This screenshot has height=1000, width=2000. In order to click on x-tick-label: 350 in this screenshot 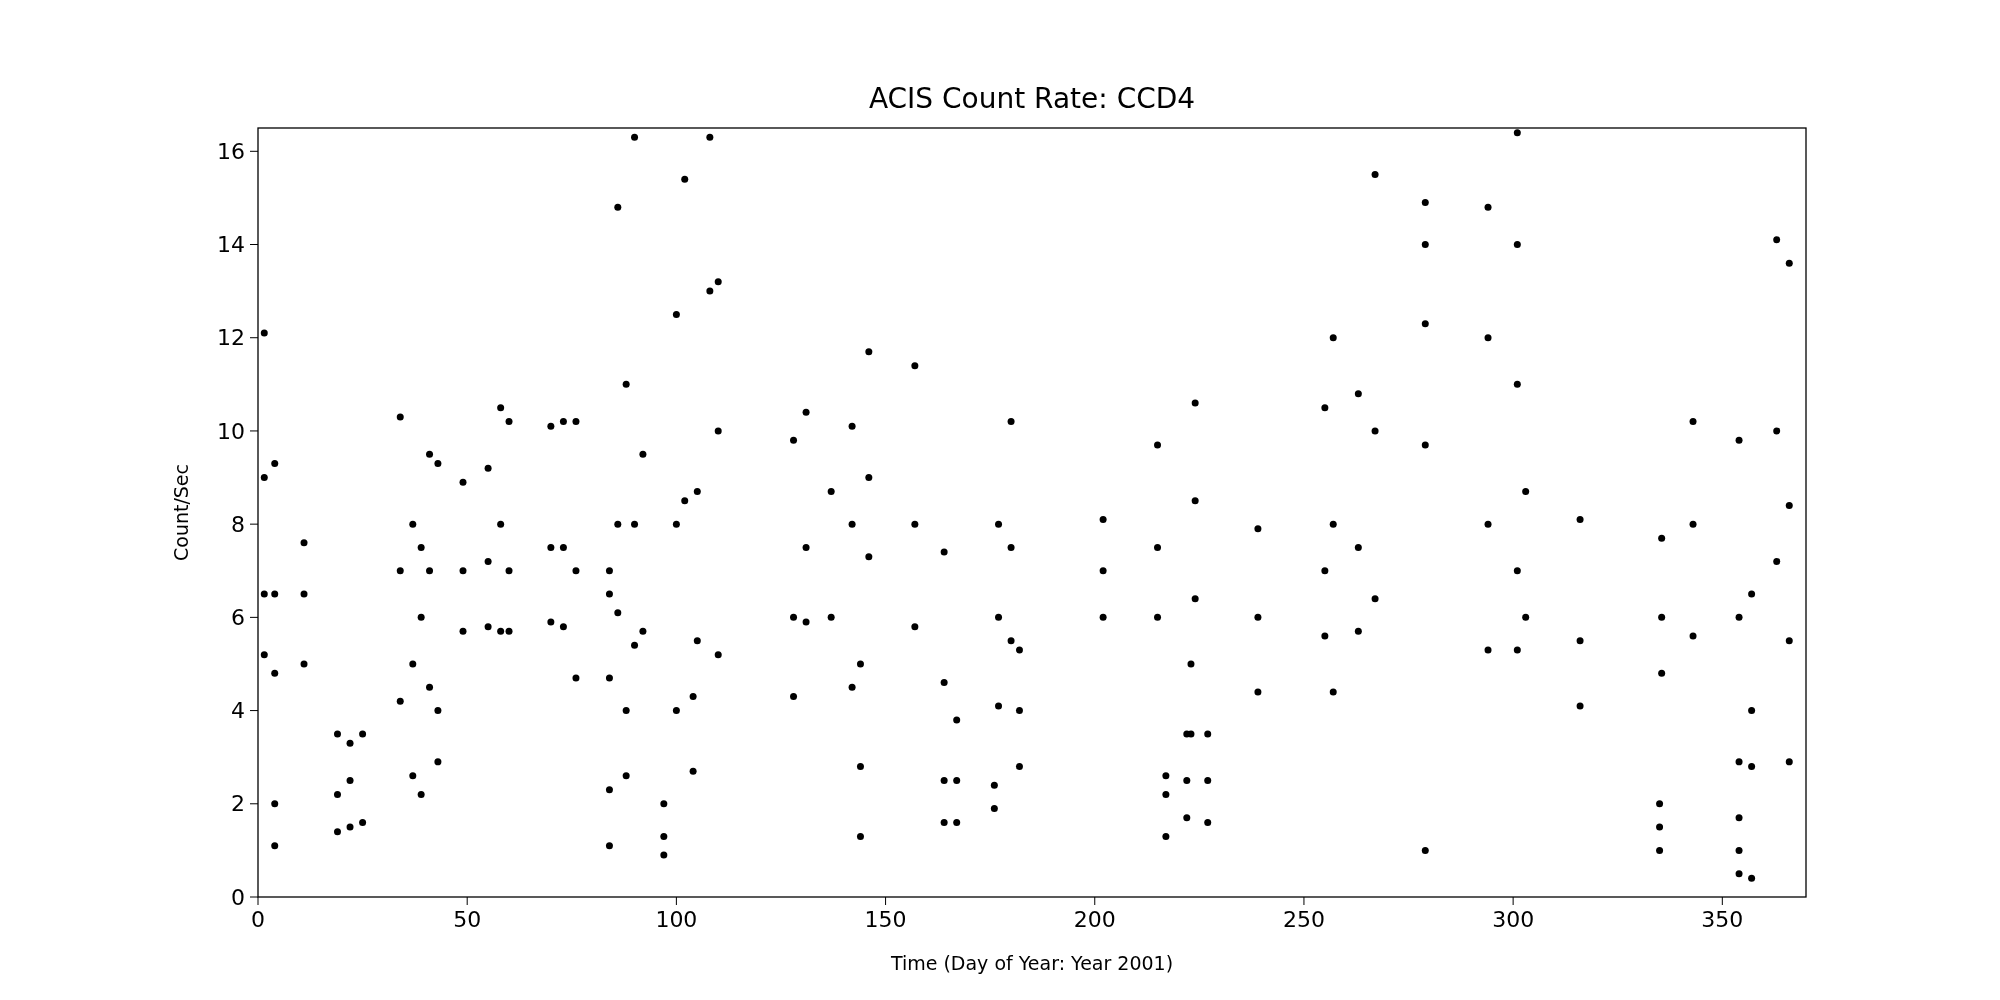, I will do `click(1722, 919)`.